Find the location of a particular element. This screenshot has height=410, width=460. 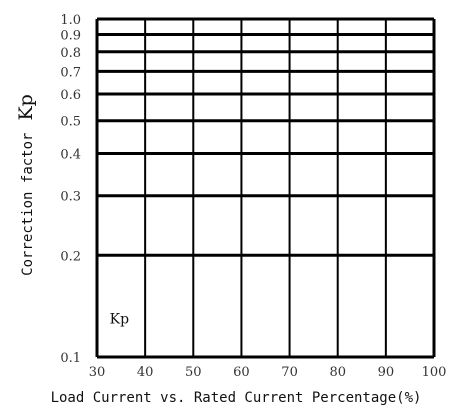

x-tick-label-100: 100 is located at coordinates (434, 372).